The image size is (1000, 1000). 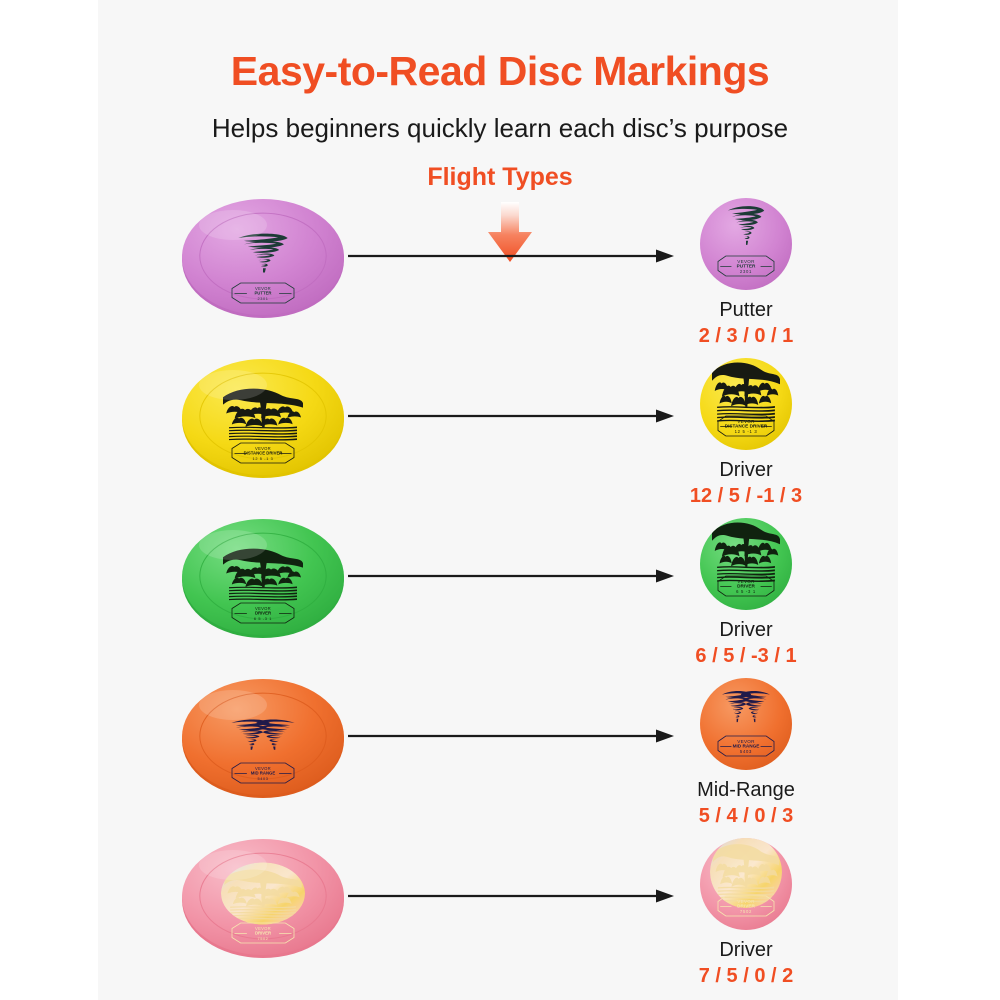 What do you see at coordinates (746, 790) in the screenshot?
I see `disc-type-label: Mid-Range` at bounding box center [746, 790].